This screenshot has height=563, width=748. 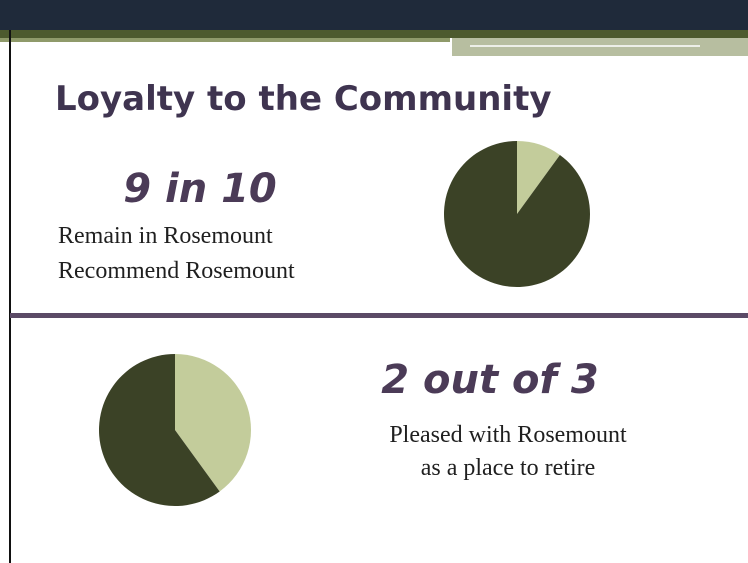 I want to click on stat-line: Recommend Rosemount, so click(x=176, y=271).